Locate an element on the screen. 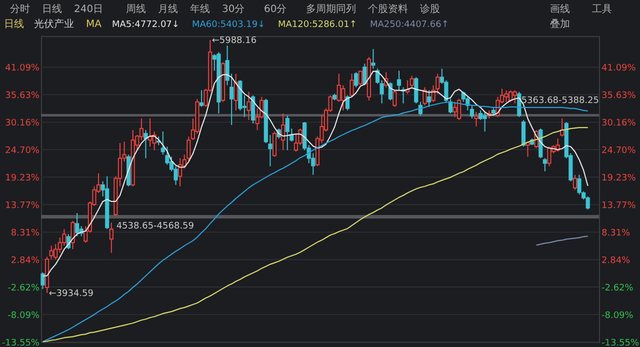 The image size is (640, 347). text: 30分 is located at coordinates (233, 9).